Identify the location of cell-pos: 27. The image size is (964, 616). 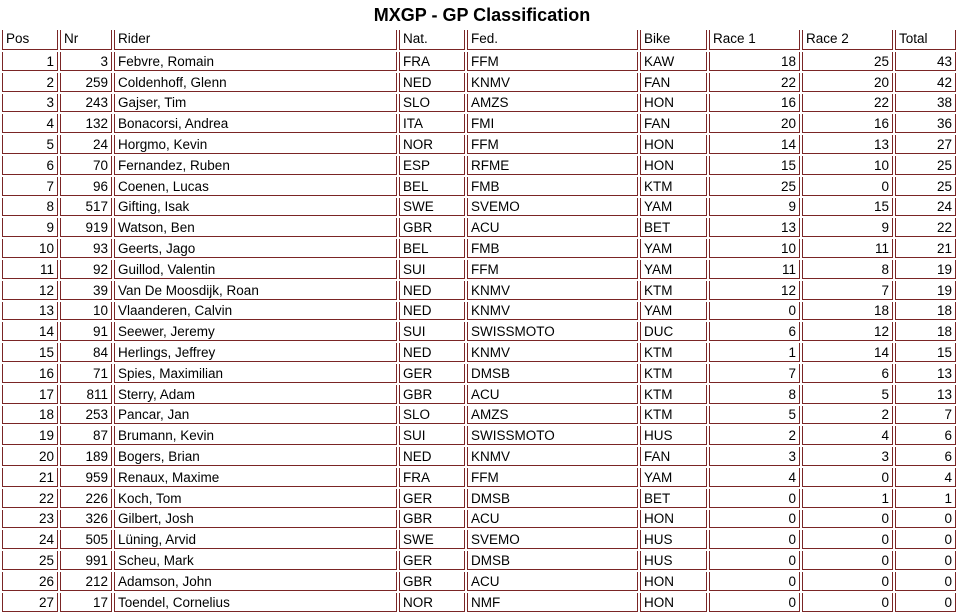
(30, 602).